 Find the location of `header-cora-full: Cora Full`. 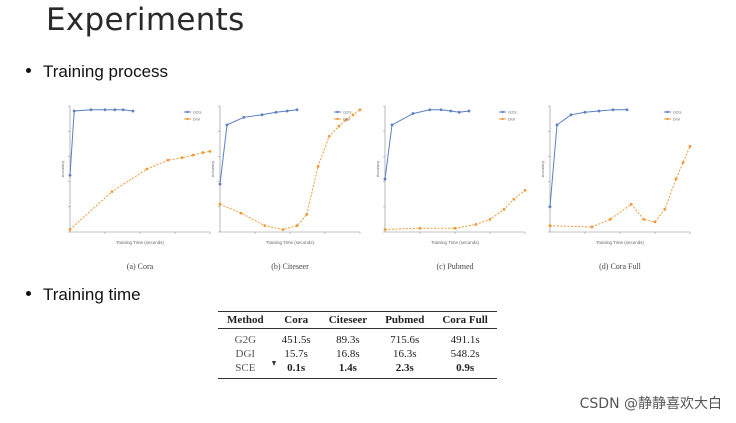

header-cora-full: Cora Full is located at coordinates (465, 320).